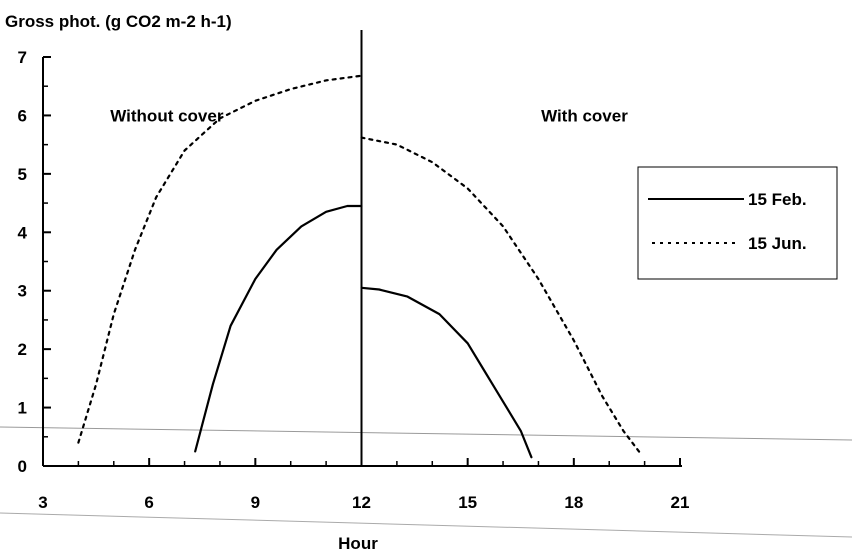 This screenshot has height=555, width=852. Describe the element at coordinates (584, 115) in the screenshot. I see `annotation-label: With cover` at that location.